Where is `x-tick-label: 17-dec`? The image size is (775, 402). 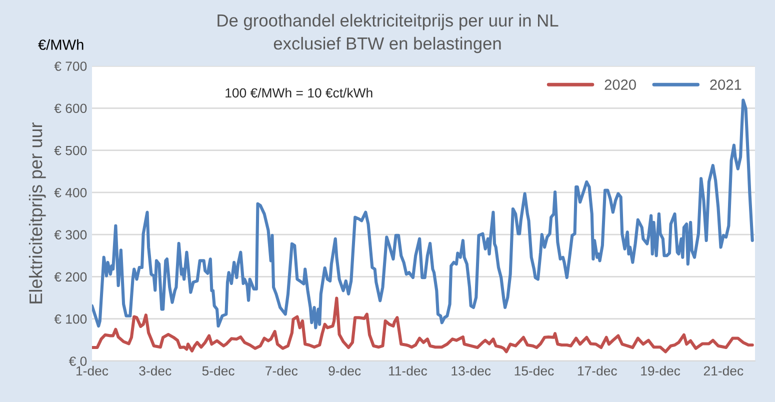 x-tick-label: 17-dec is located at coordinates (597, 371).